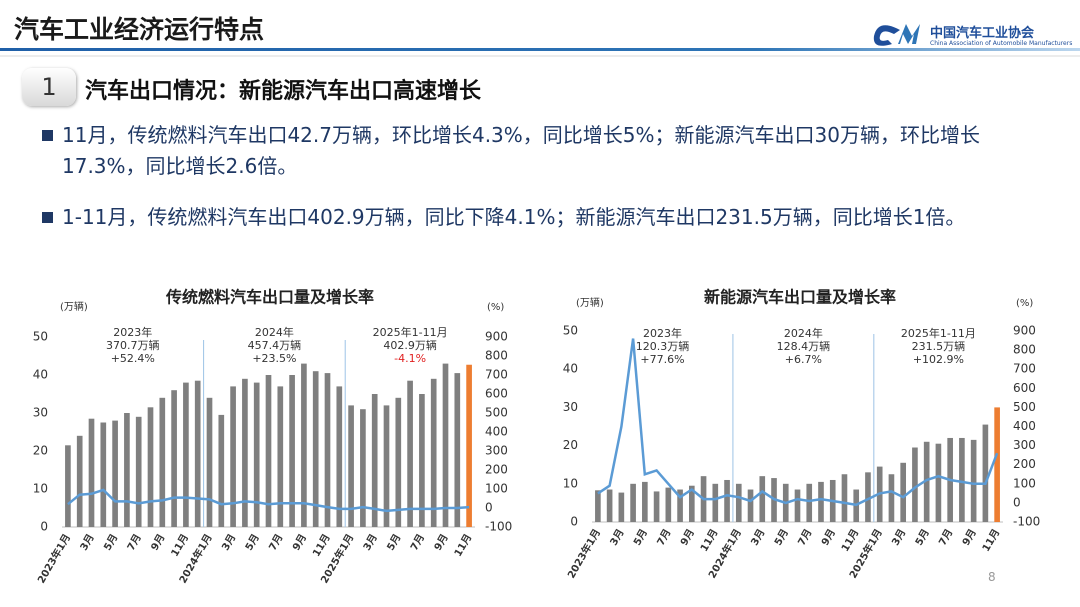 The image size is (1080, 607). Describe the element at coordinates (662, 333) in the screenshot. I see `annotation: 2023年` at that location.